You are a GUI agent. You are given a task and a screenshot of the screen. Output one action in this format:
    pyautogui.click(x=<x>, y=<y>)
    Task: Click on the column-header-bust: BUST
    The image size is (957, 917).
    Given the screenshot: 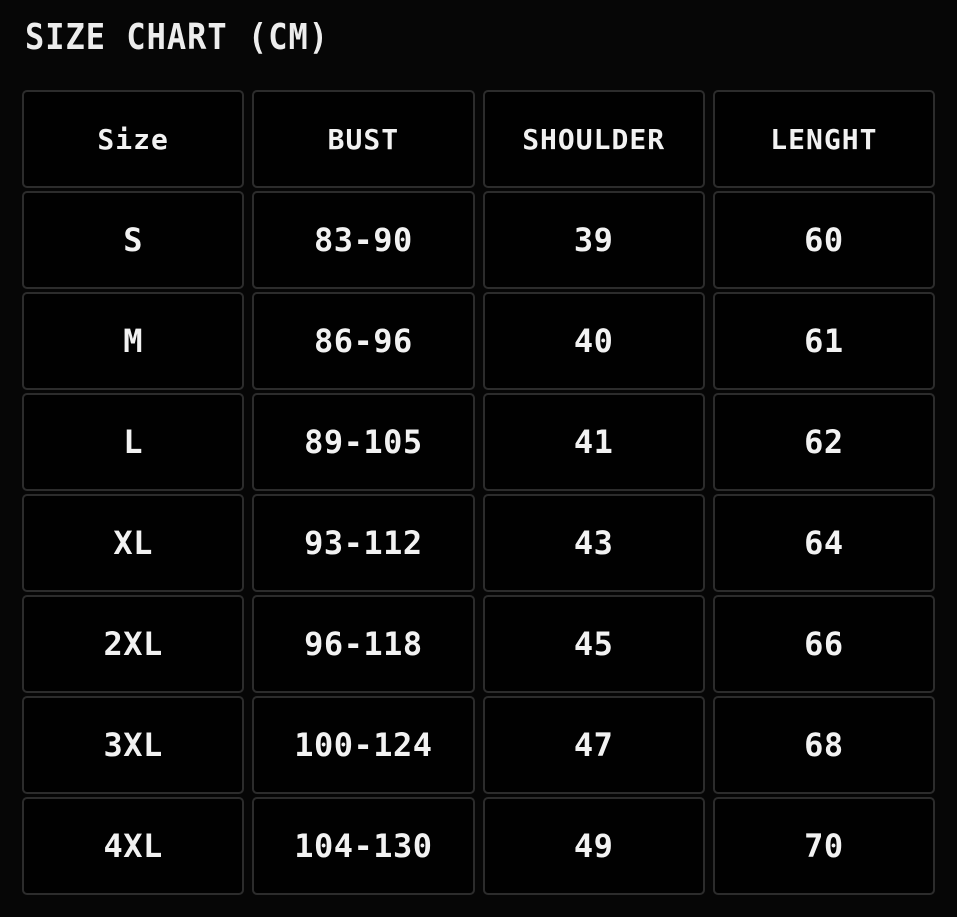 What is the action you would take?
    pyautogui.click(x=363, y=139)
    